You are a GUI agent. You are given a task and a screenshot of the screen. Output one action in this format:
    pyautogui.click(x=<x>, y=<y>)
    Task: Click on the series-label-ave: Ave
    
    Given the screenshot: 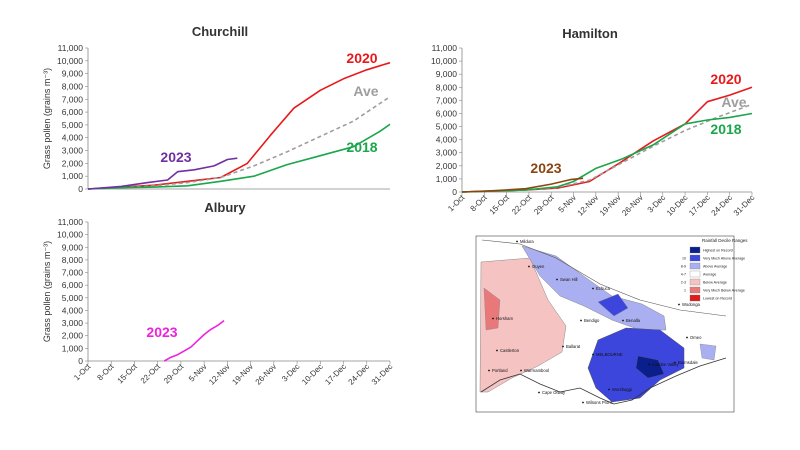 What is the action you would take?
    pyautogui.click(x=733, y=102)
    